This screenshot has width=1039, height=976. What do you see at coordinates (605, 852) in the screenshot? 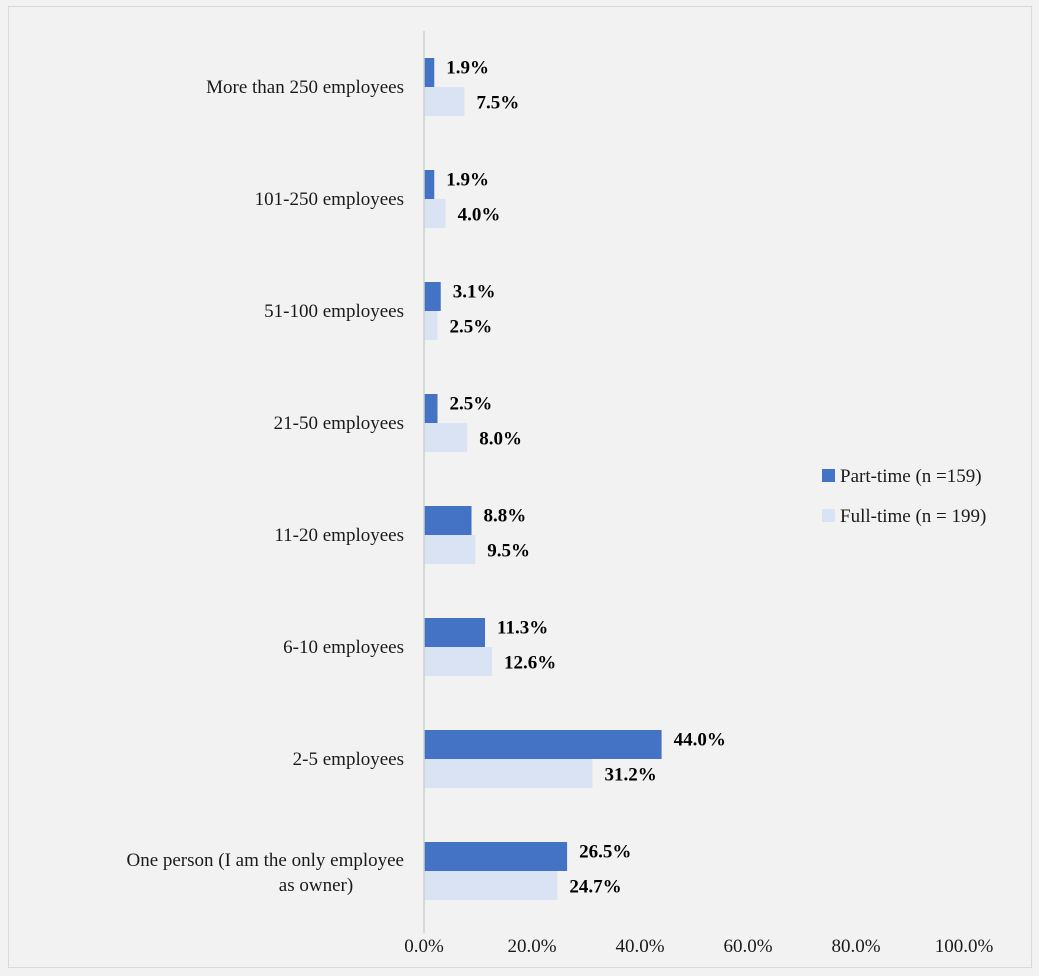
I see `data-label: 26.5%` at bounding box center [605, 852].